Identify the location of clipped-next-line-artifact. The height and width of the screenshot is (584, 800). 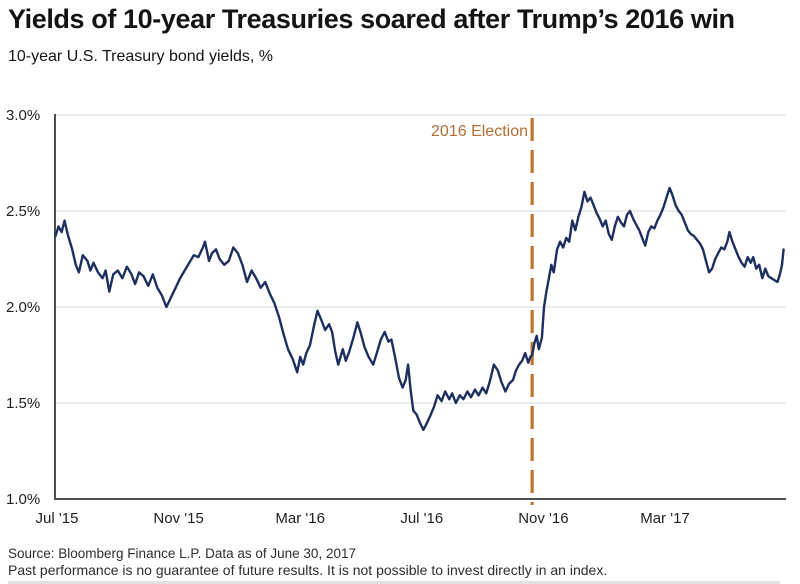
(394, 582).